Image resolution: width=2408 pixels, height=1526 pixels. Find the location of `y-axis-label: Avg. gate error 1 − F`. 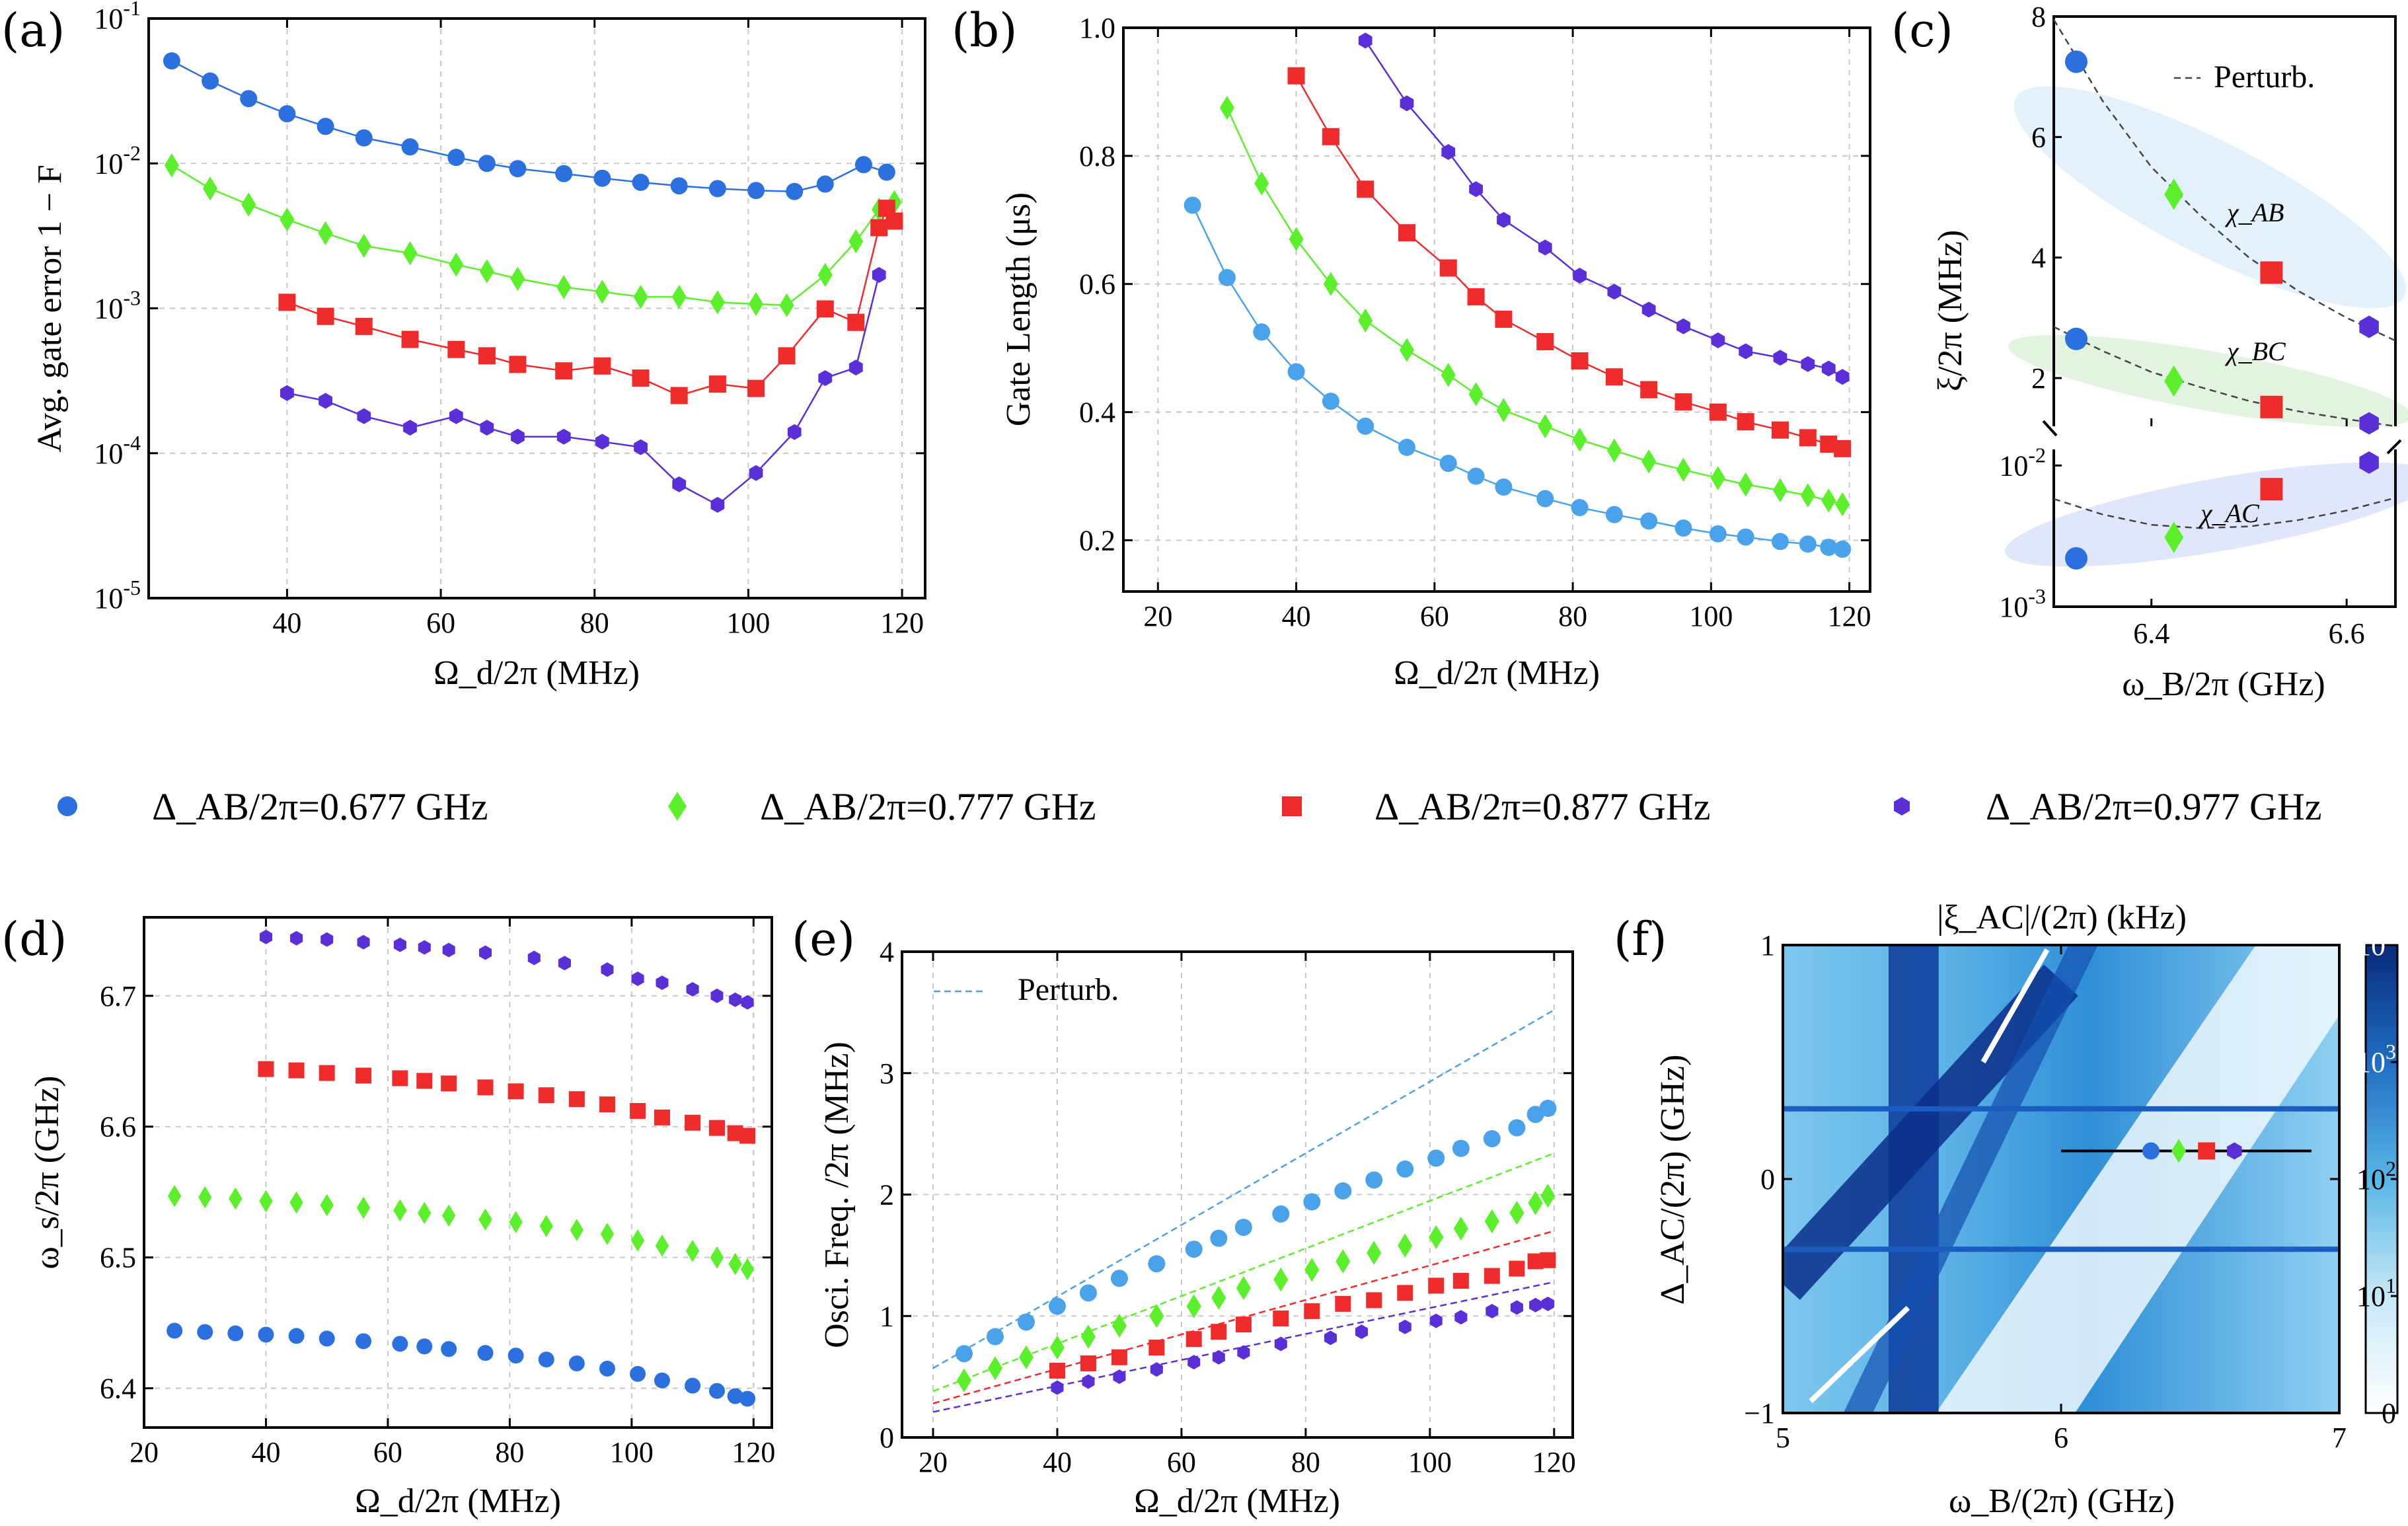

y-axis-label: Avg. gate error 1 − F is located at coordinates (50, 309).